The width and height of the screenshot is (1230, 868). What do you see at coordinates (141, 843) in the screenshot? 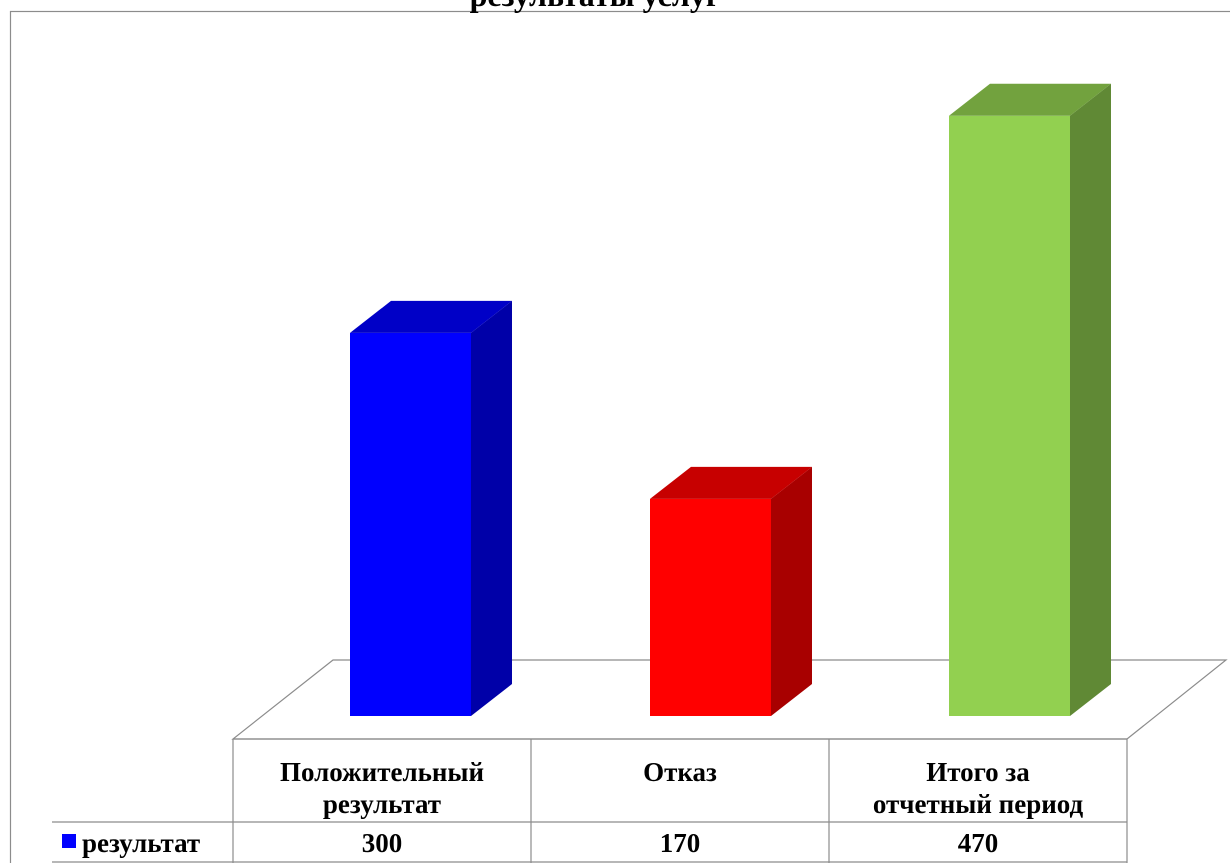
I see `legend-series-name: результат` at bounding box center [141, 843].